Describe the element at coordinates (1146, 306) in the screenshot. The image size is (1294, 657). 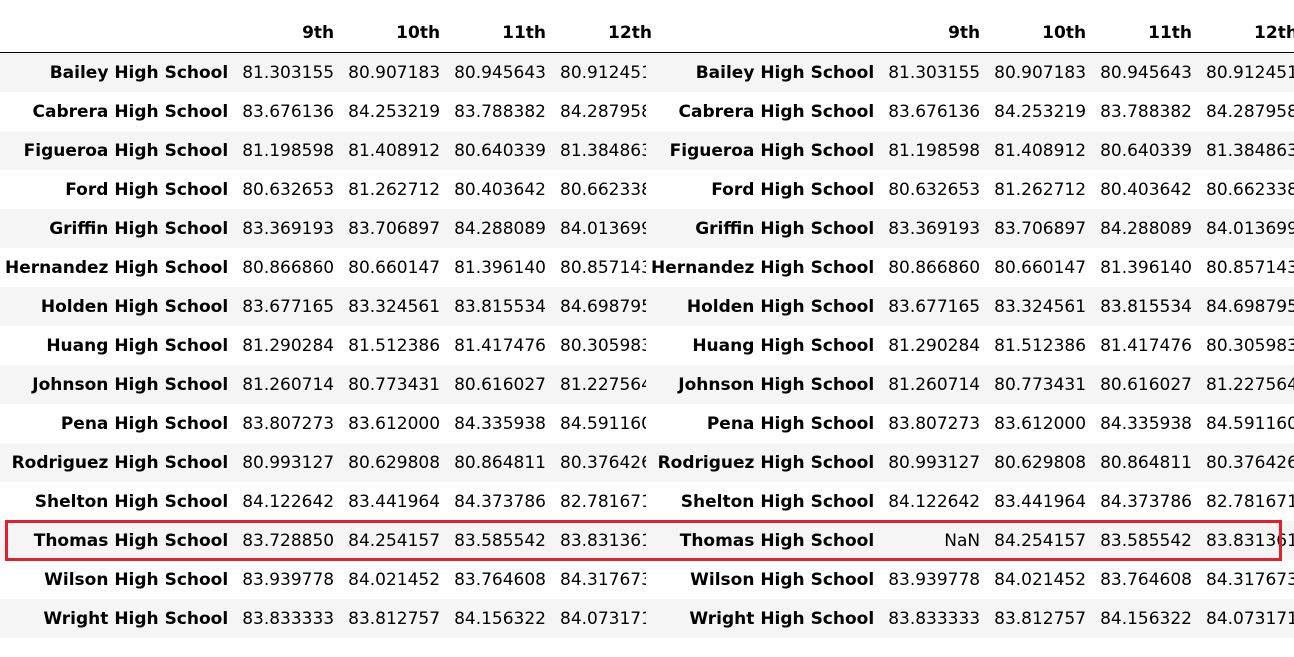
I see `score-cell: 83.815534` at that location.